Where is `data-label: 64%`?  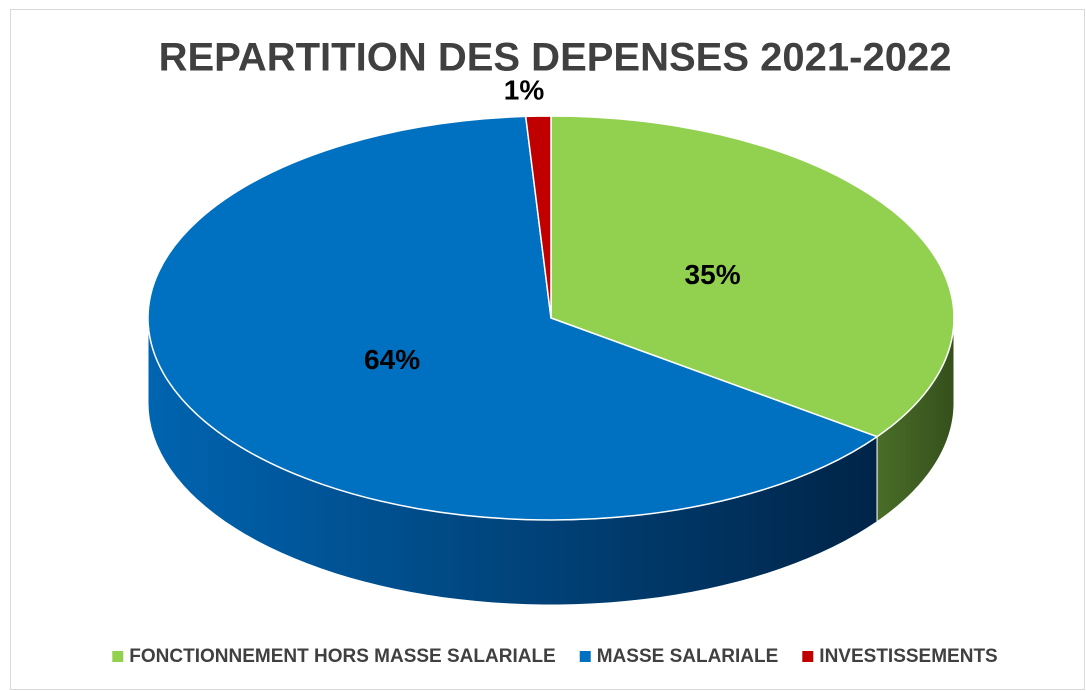
data-label: 64% is located at coordinates (392, 359).